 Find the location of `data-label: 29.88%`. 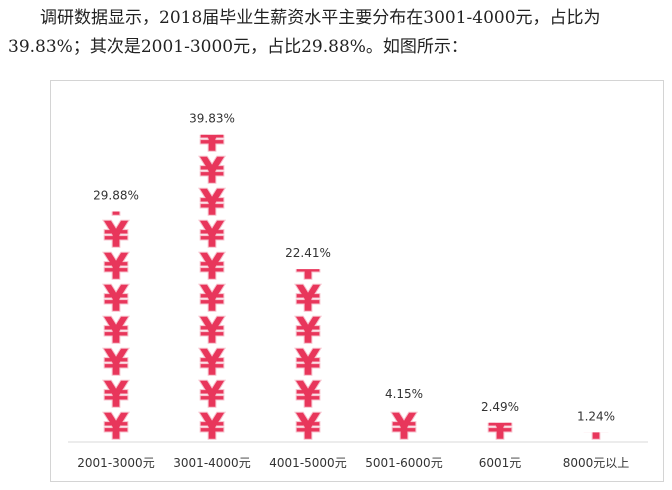

data-label: 29.88% is located at coordinates (116, 195).